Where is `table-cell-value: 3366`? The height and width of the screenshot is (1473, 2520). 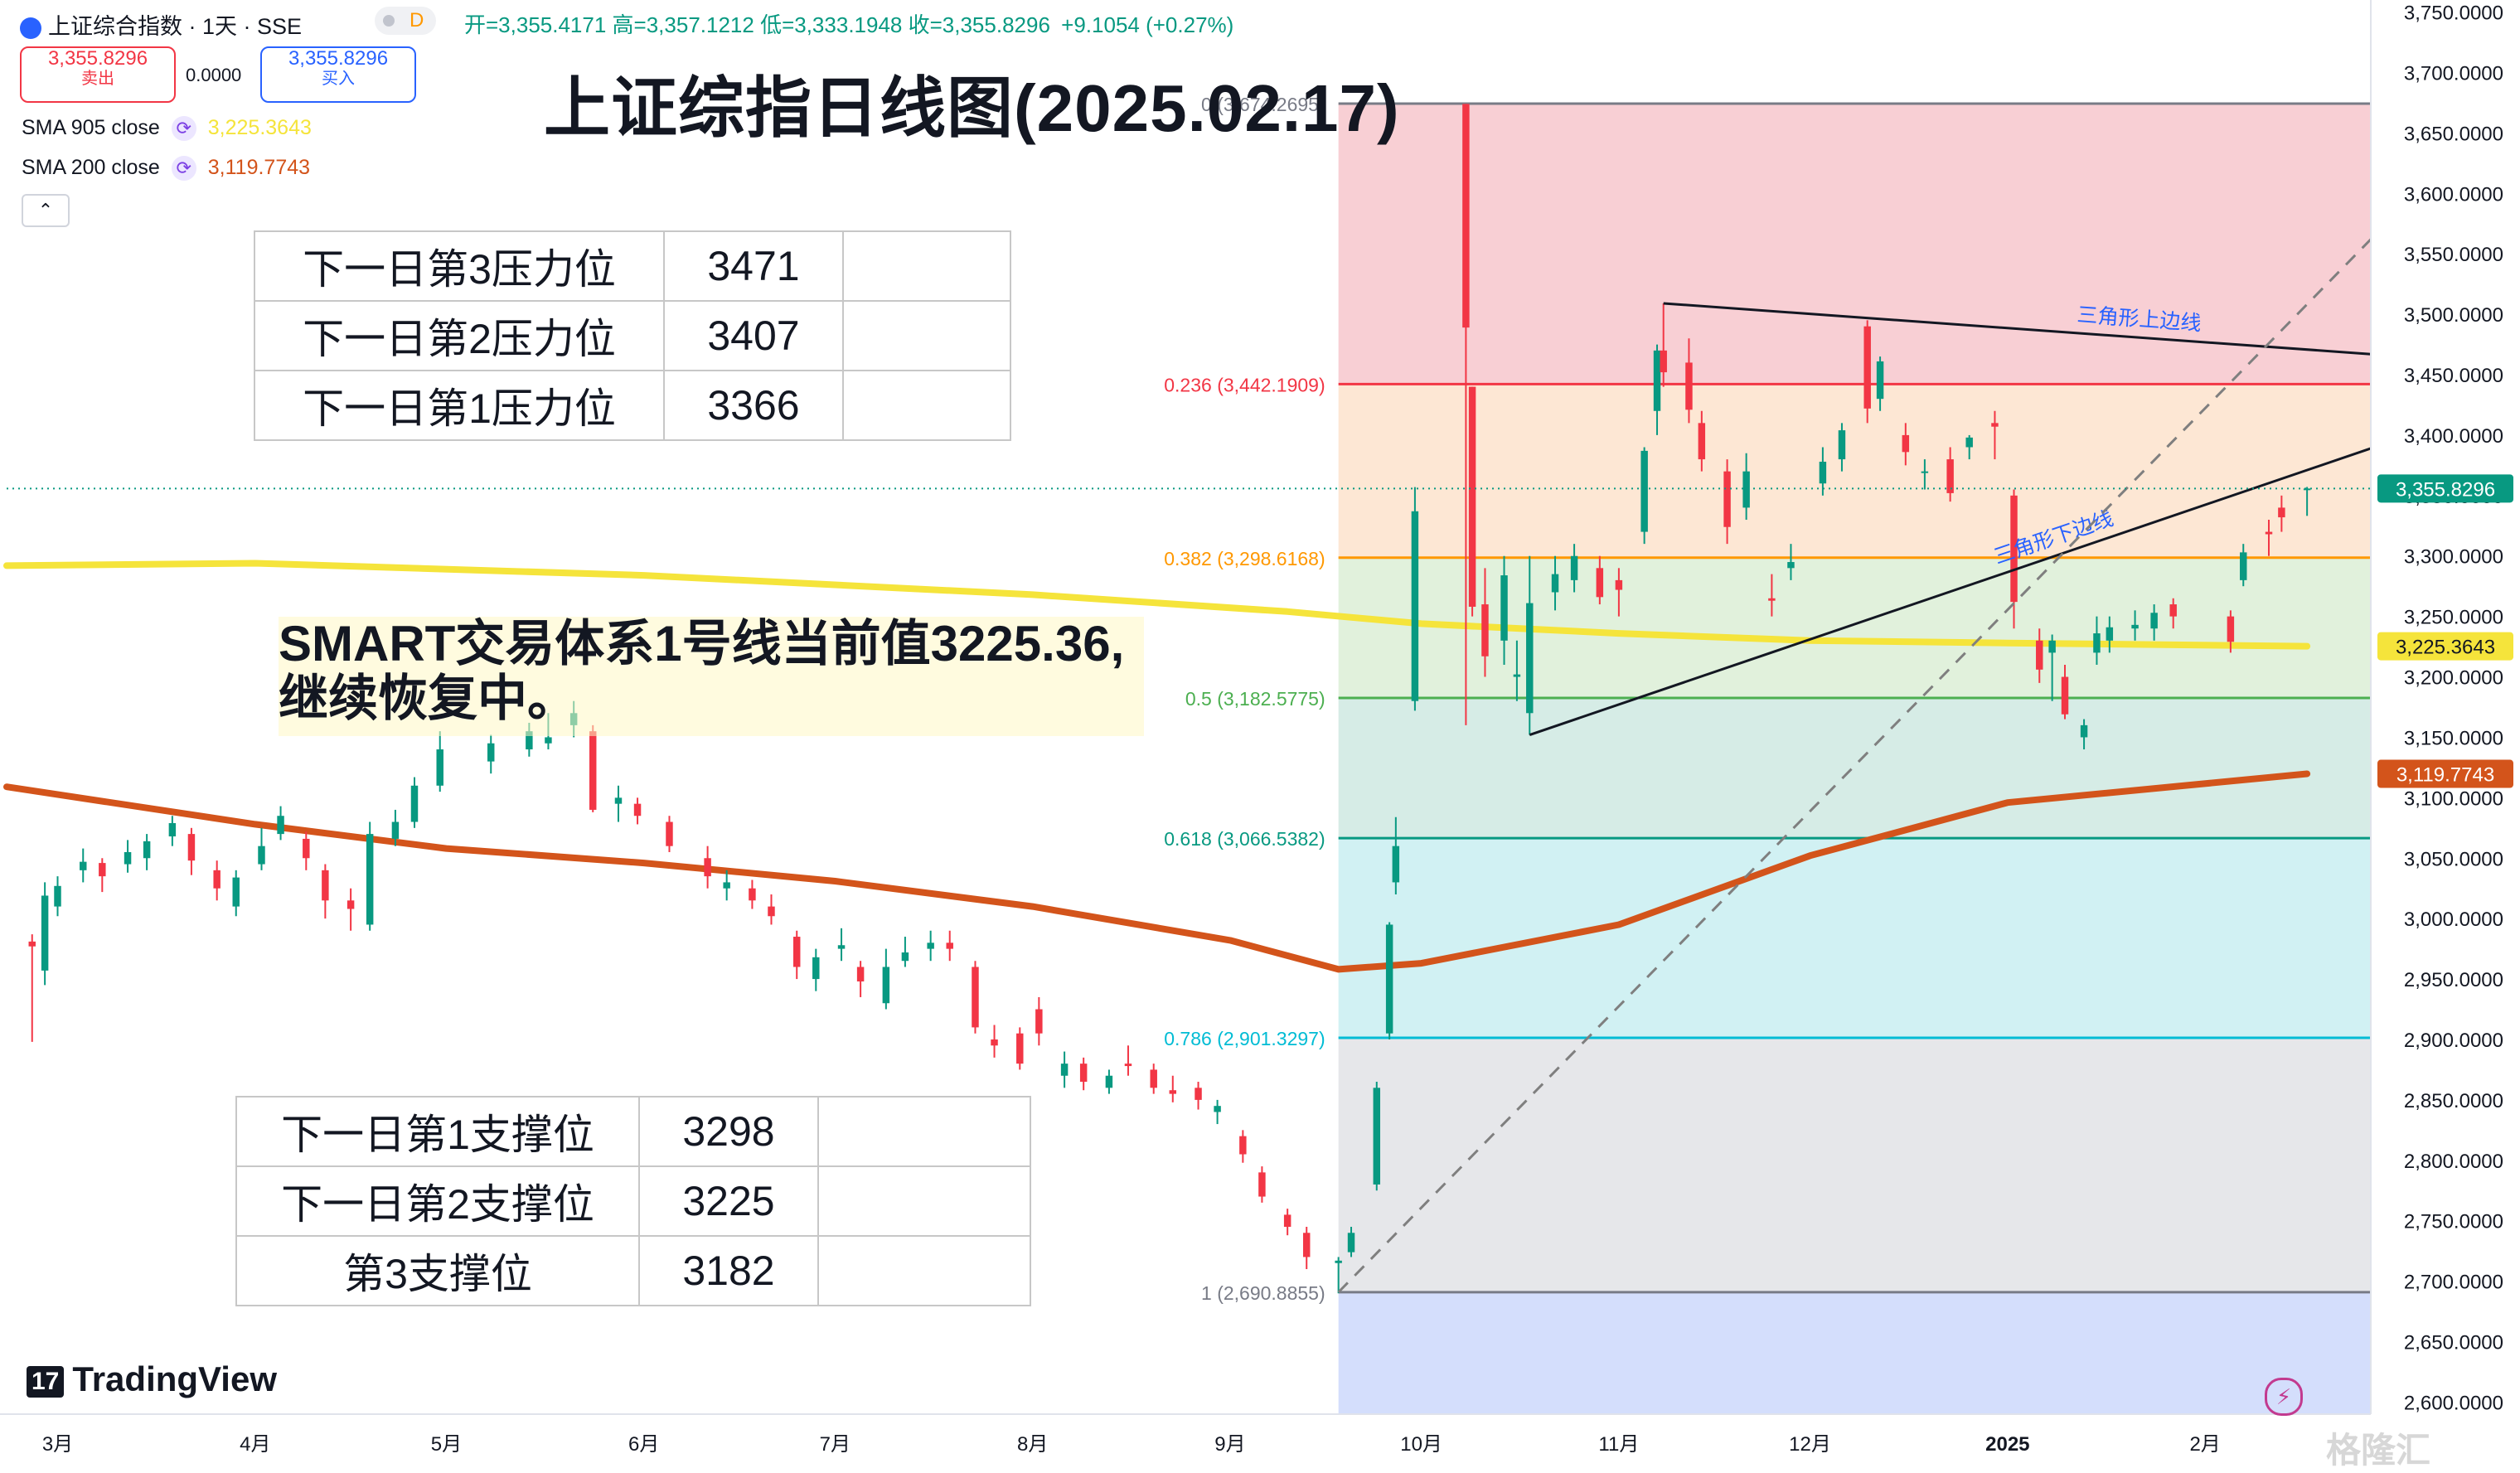
table-cell-value: 3366 is located at coordinates (753, 406).